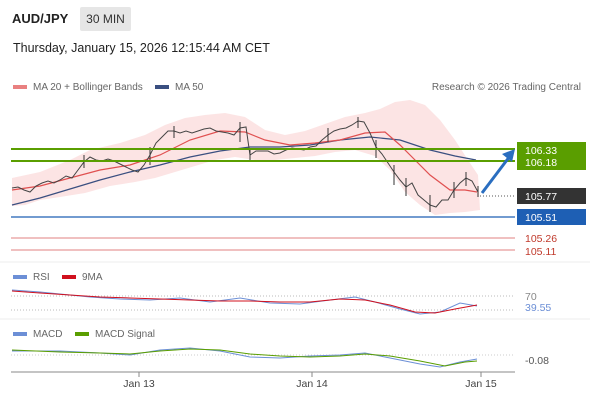  What do you see at coordinates (92, 277) in the screenshot?
I see `rsi-ma-legend-label: 9MA` at bounding box center [92, 277].